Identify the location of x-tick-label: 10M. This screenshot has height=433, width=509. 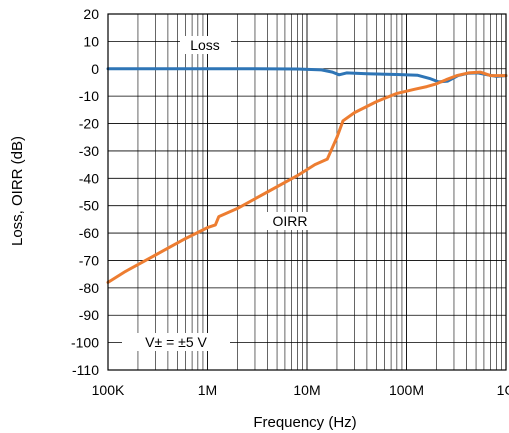
(306, 390).